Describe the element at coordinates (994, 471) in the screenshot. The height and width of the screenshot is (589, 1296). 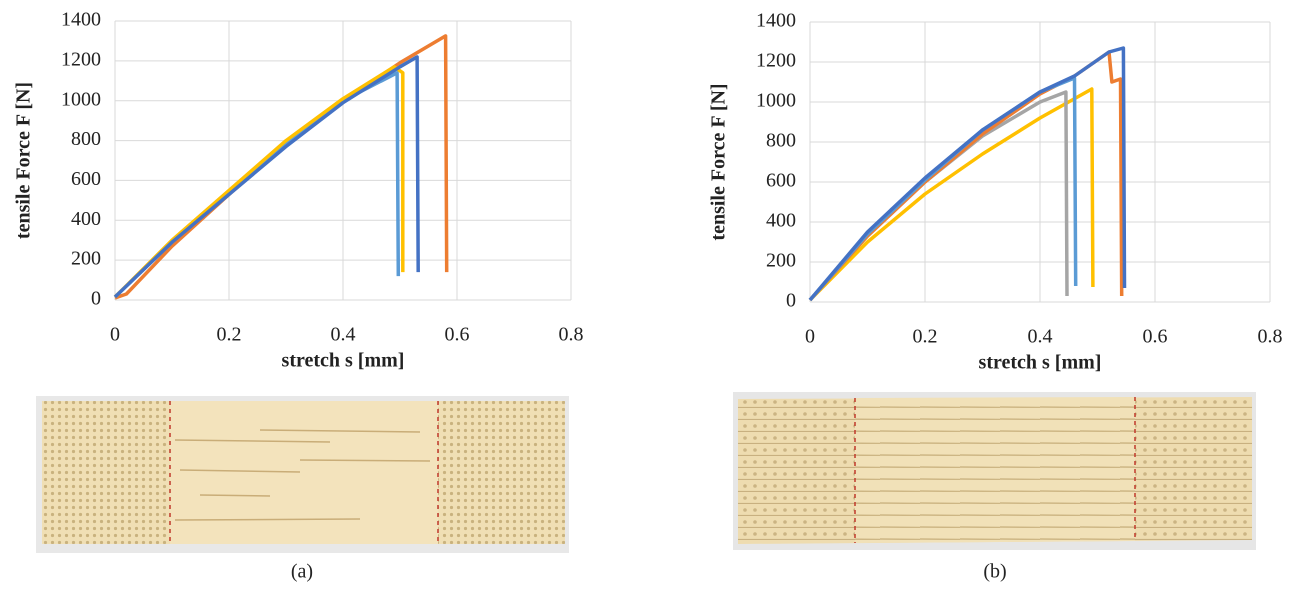
I see `specimen-photo-b` at that location.